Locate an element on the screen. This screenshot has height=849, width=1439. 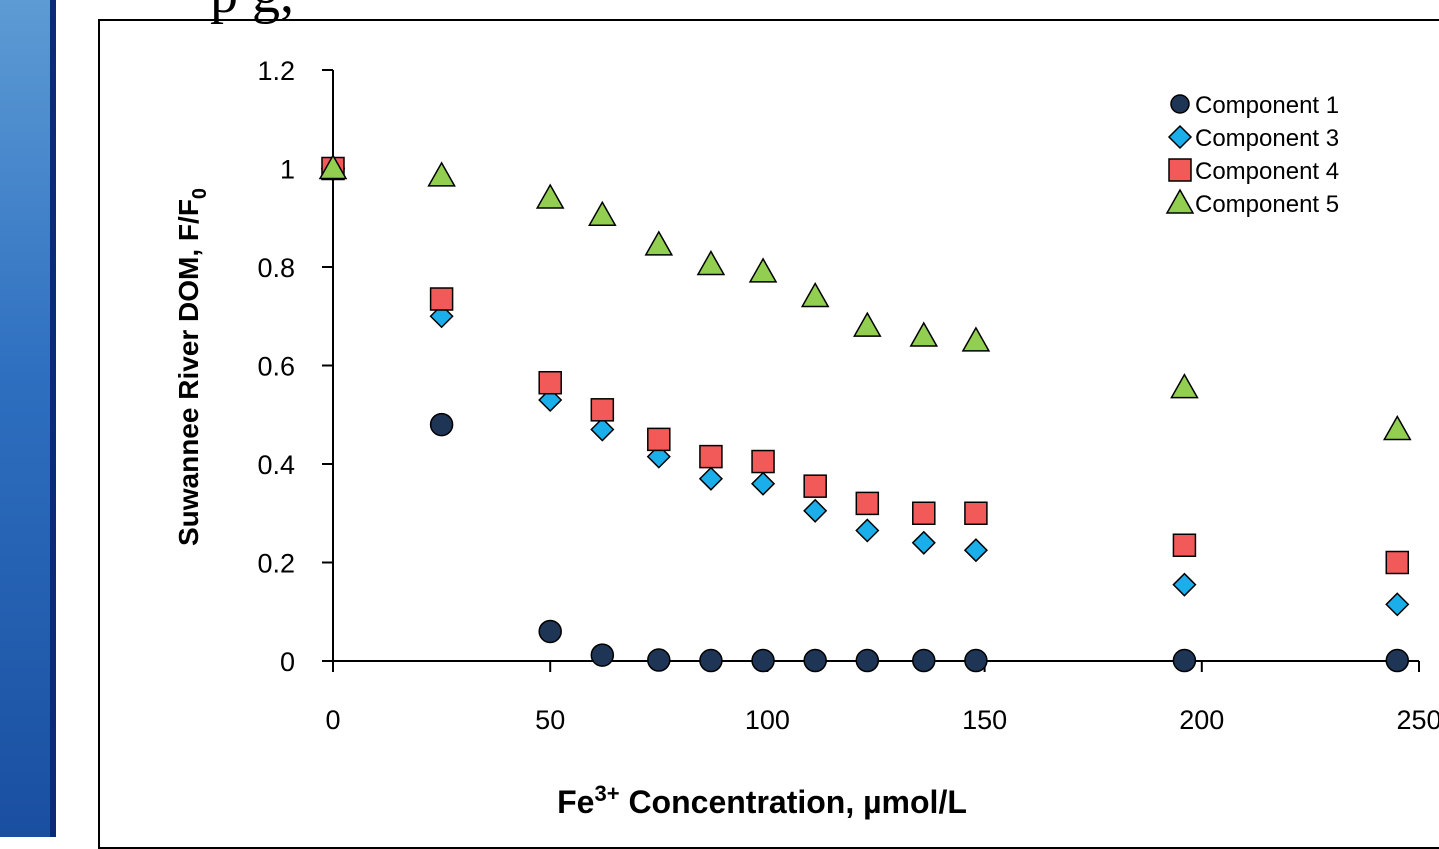
legend-item: Component 4 is located at coordinates (1253, 171).